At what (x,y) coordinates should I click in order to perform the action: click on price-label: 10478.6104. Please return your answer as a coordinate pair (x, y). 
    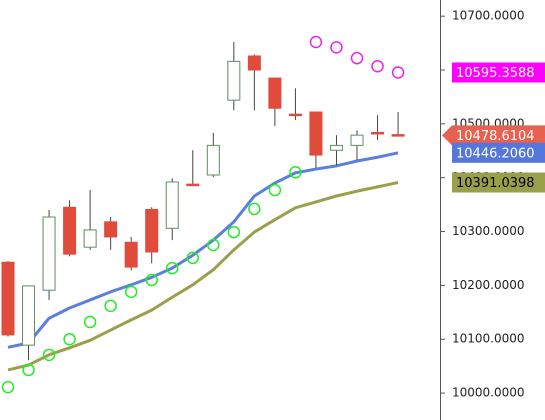
    Looking at the image, I should click on (495, 136).